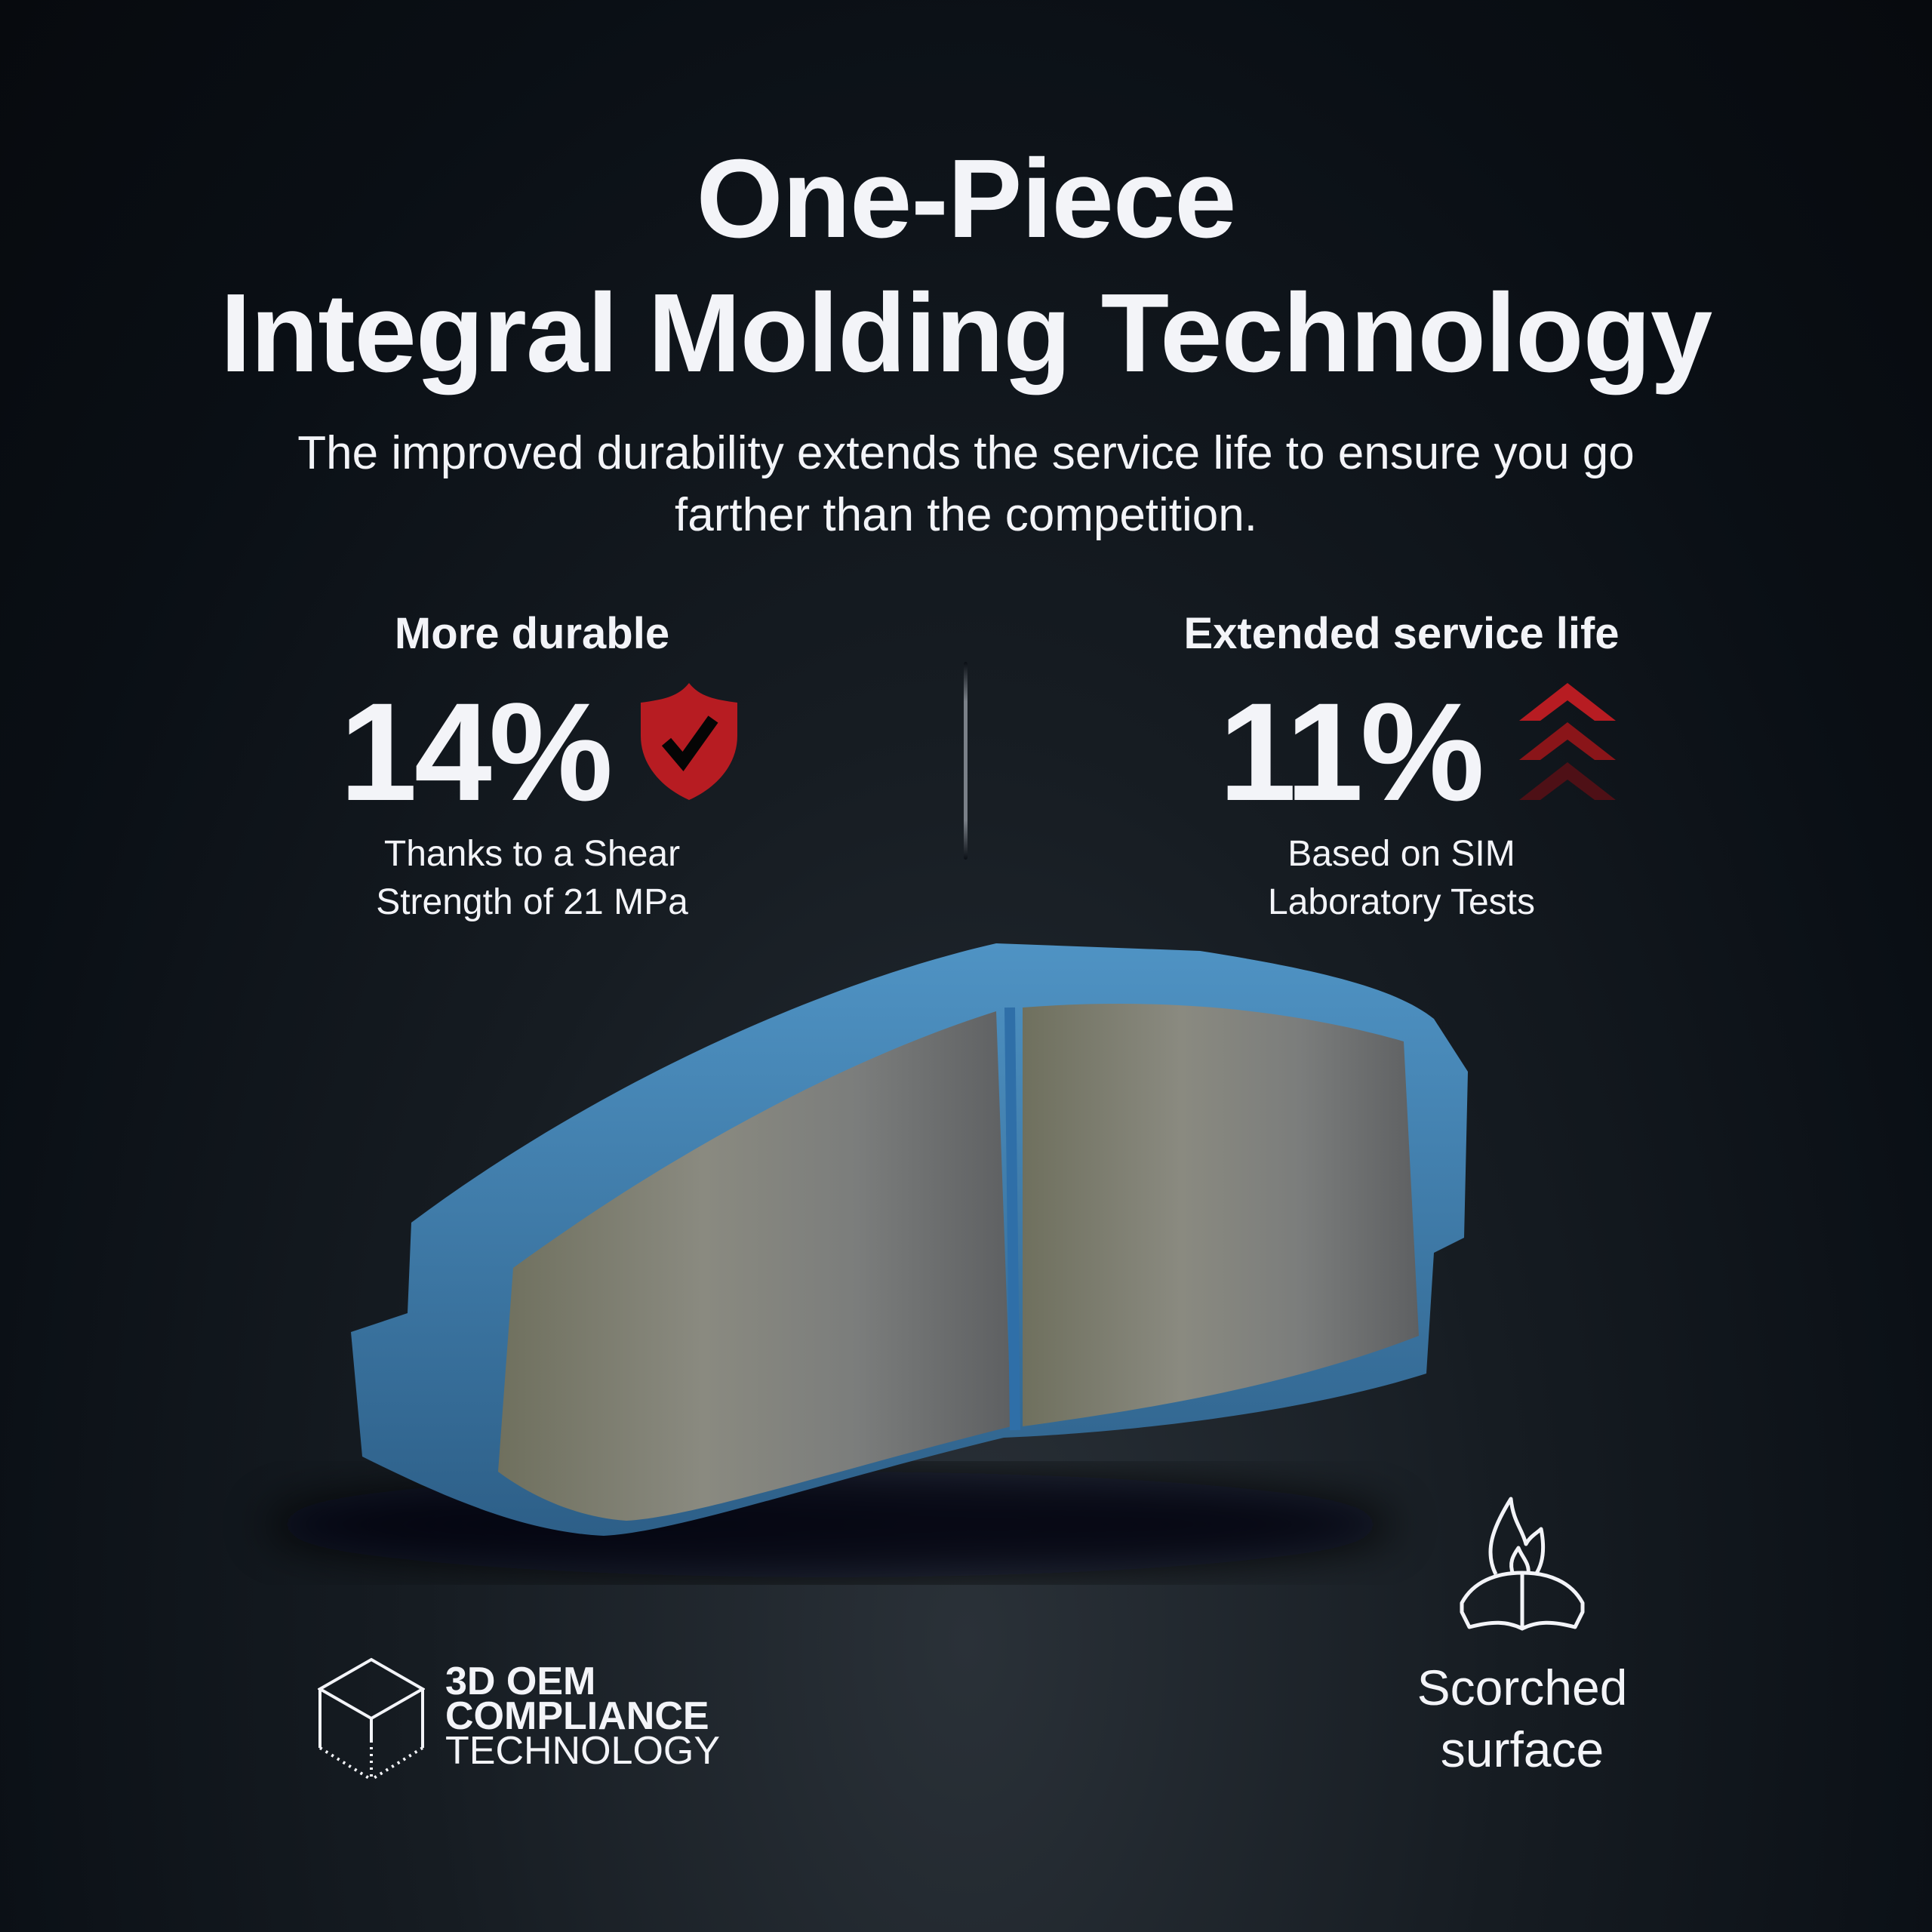 The height and width of the screenshot is (1932, 1932). Describe the element at coordinates (1522, 1564) in the screenshot. I see `flame-brake-pad-icon` at that location.